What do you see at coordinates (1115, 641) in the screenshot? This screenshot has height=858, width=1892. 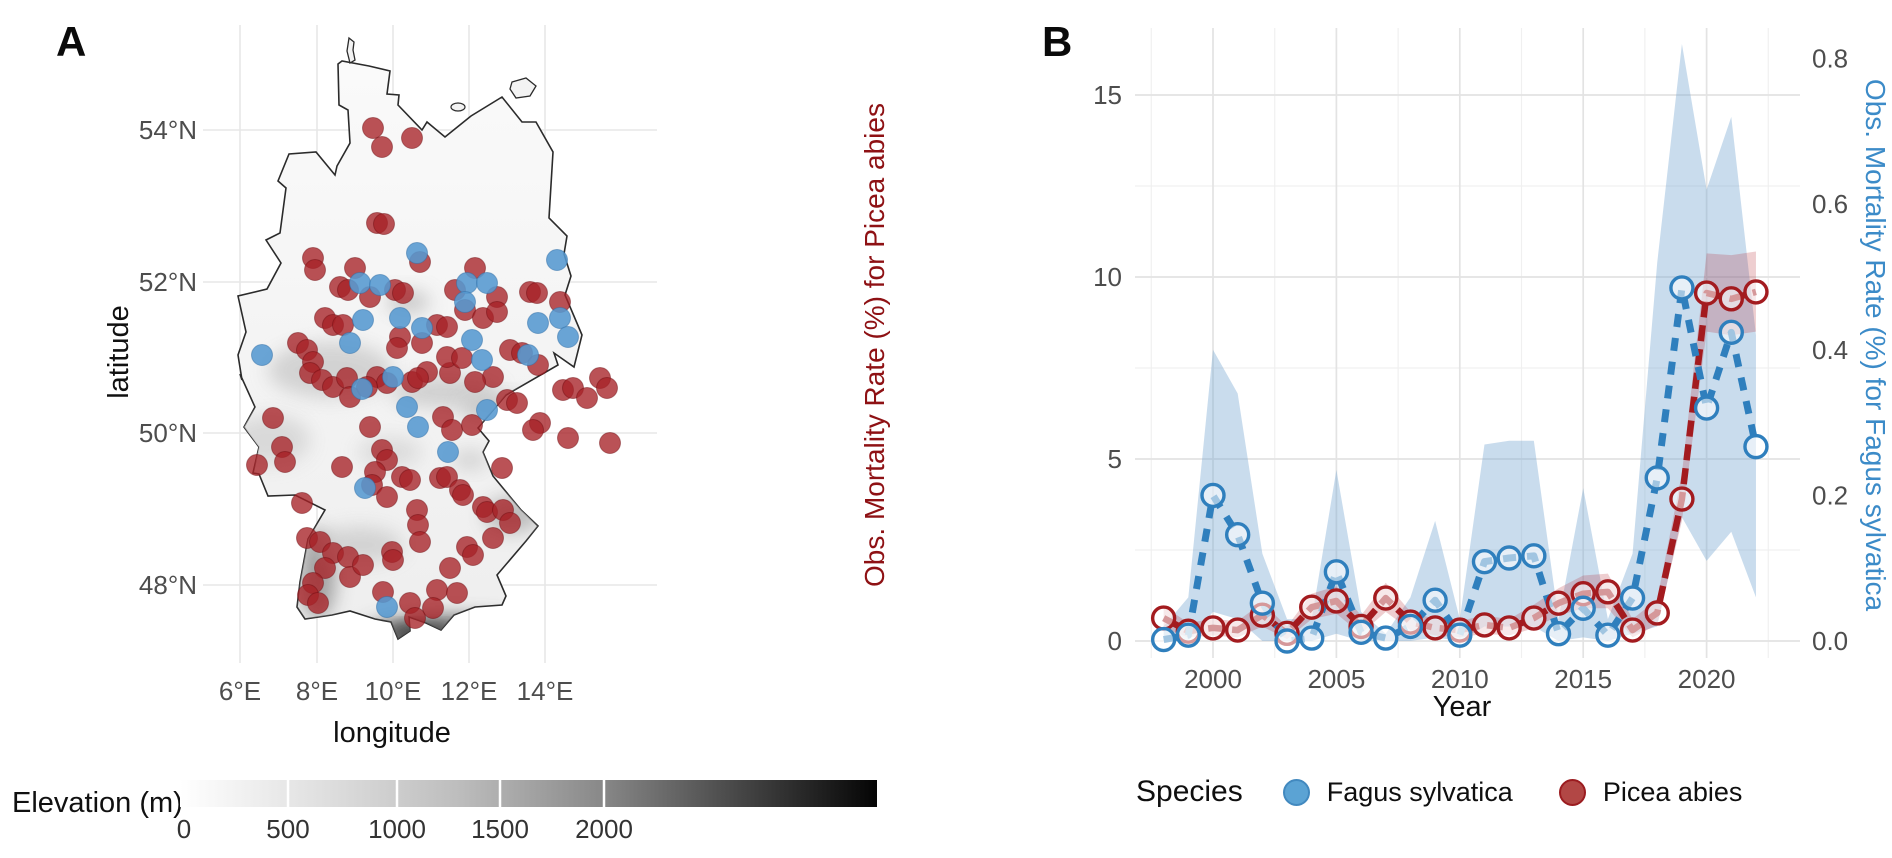 I see `left-y-tick-label: 0` at bounding box center [1115, 641].